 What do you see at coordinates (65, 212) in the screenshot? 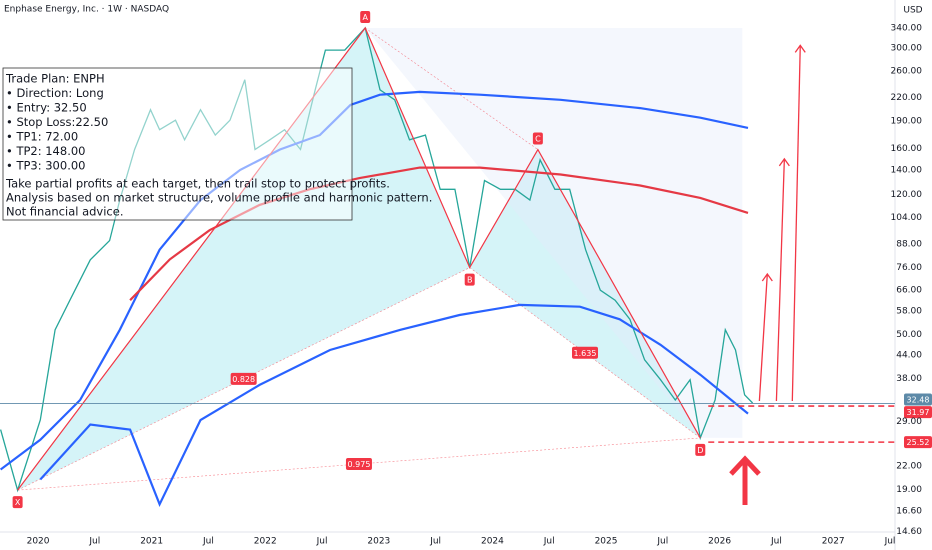
I see `trade-plan-note: Not financial advice.` at bounding box center [65, 212].